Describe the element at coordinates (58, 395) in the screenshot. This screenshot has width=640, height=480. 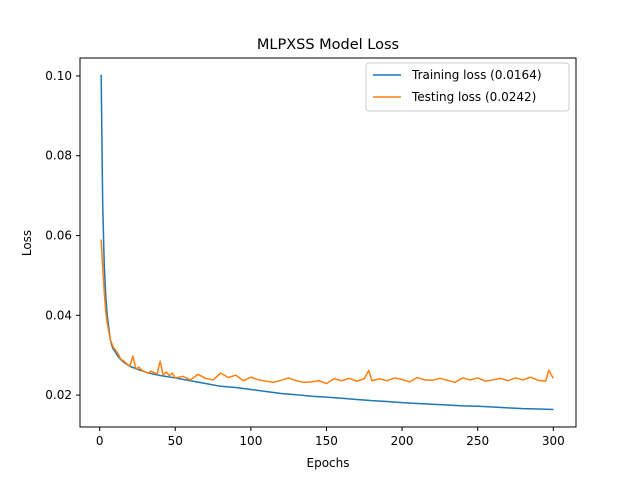
I see `y-tick-label: 0.02` at that location.